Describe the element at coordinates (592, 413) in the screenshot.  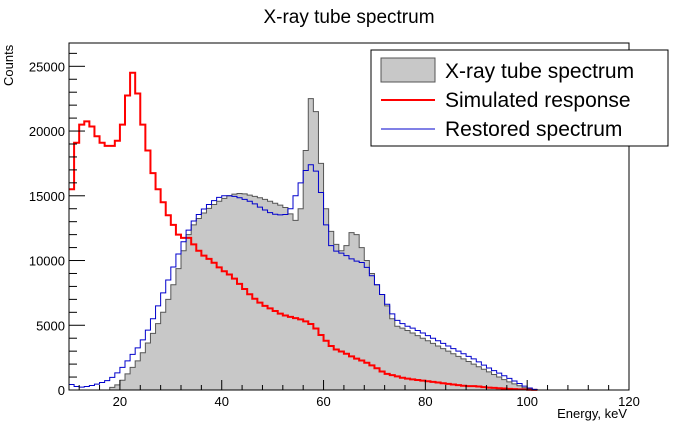
I see `x-axis-label: Energy, keV` at that location.